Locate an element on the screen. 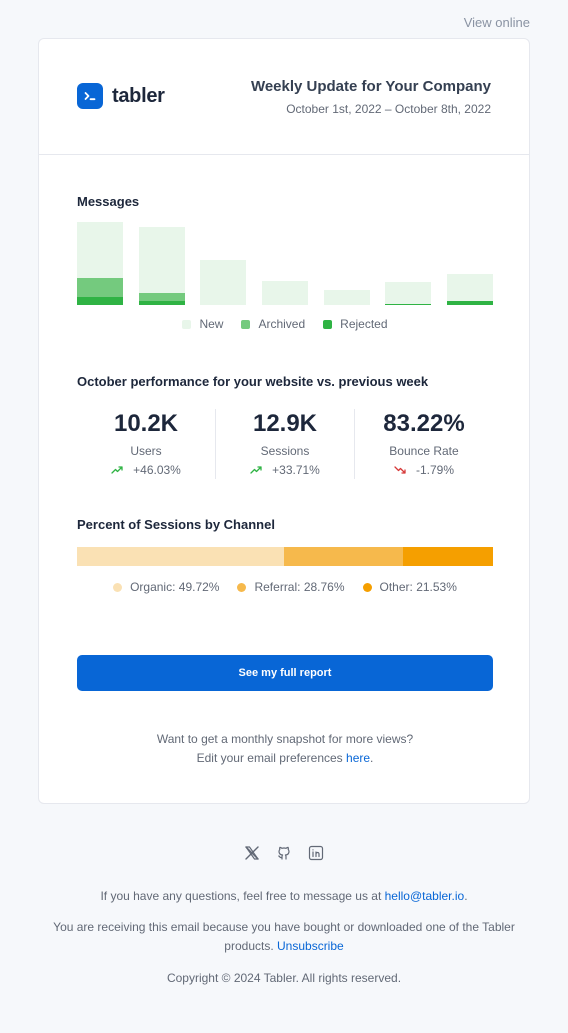  snapshot-suffix: . is located at coordinates (372, 758).